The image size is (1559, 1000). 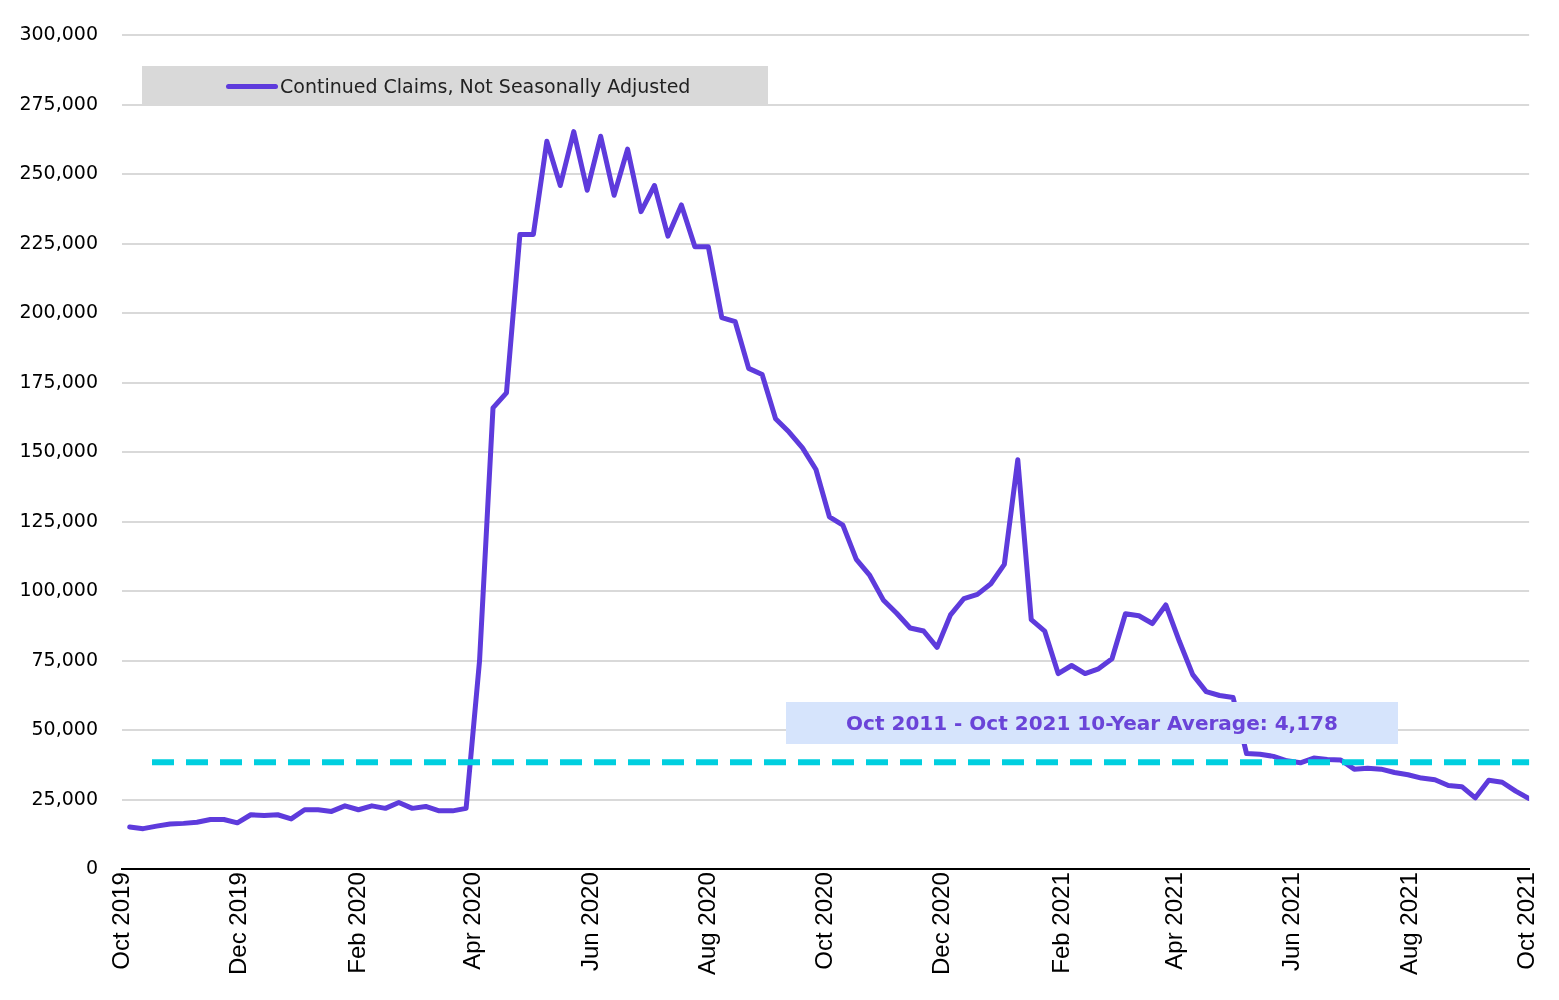 I want to click on y-tick-label: 25,000, so click(x=64, y=797).